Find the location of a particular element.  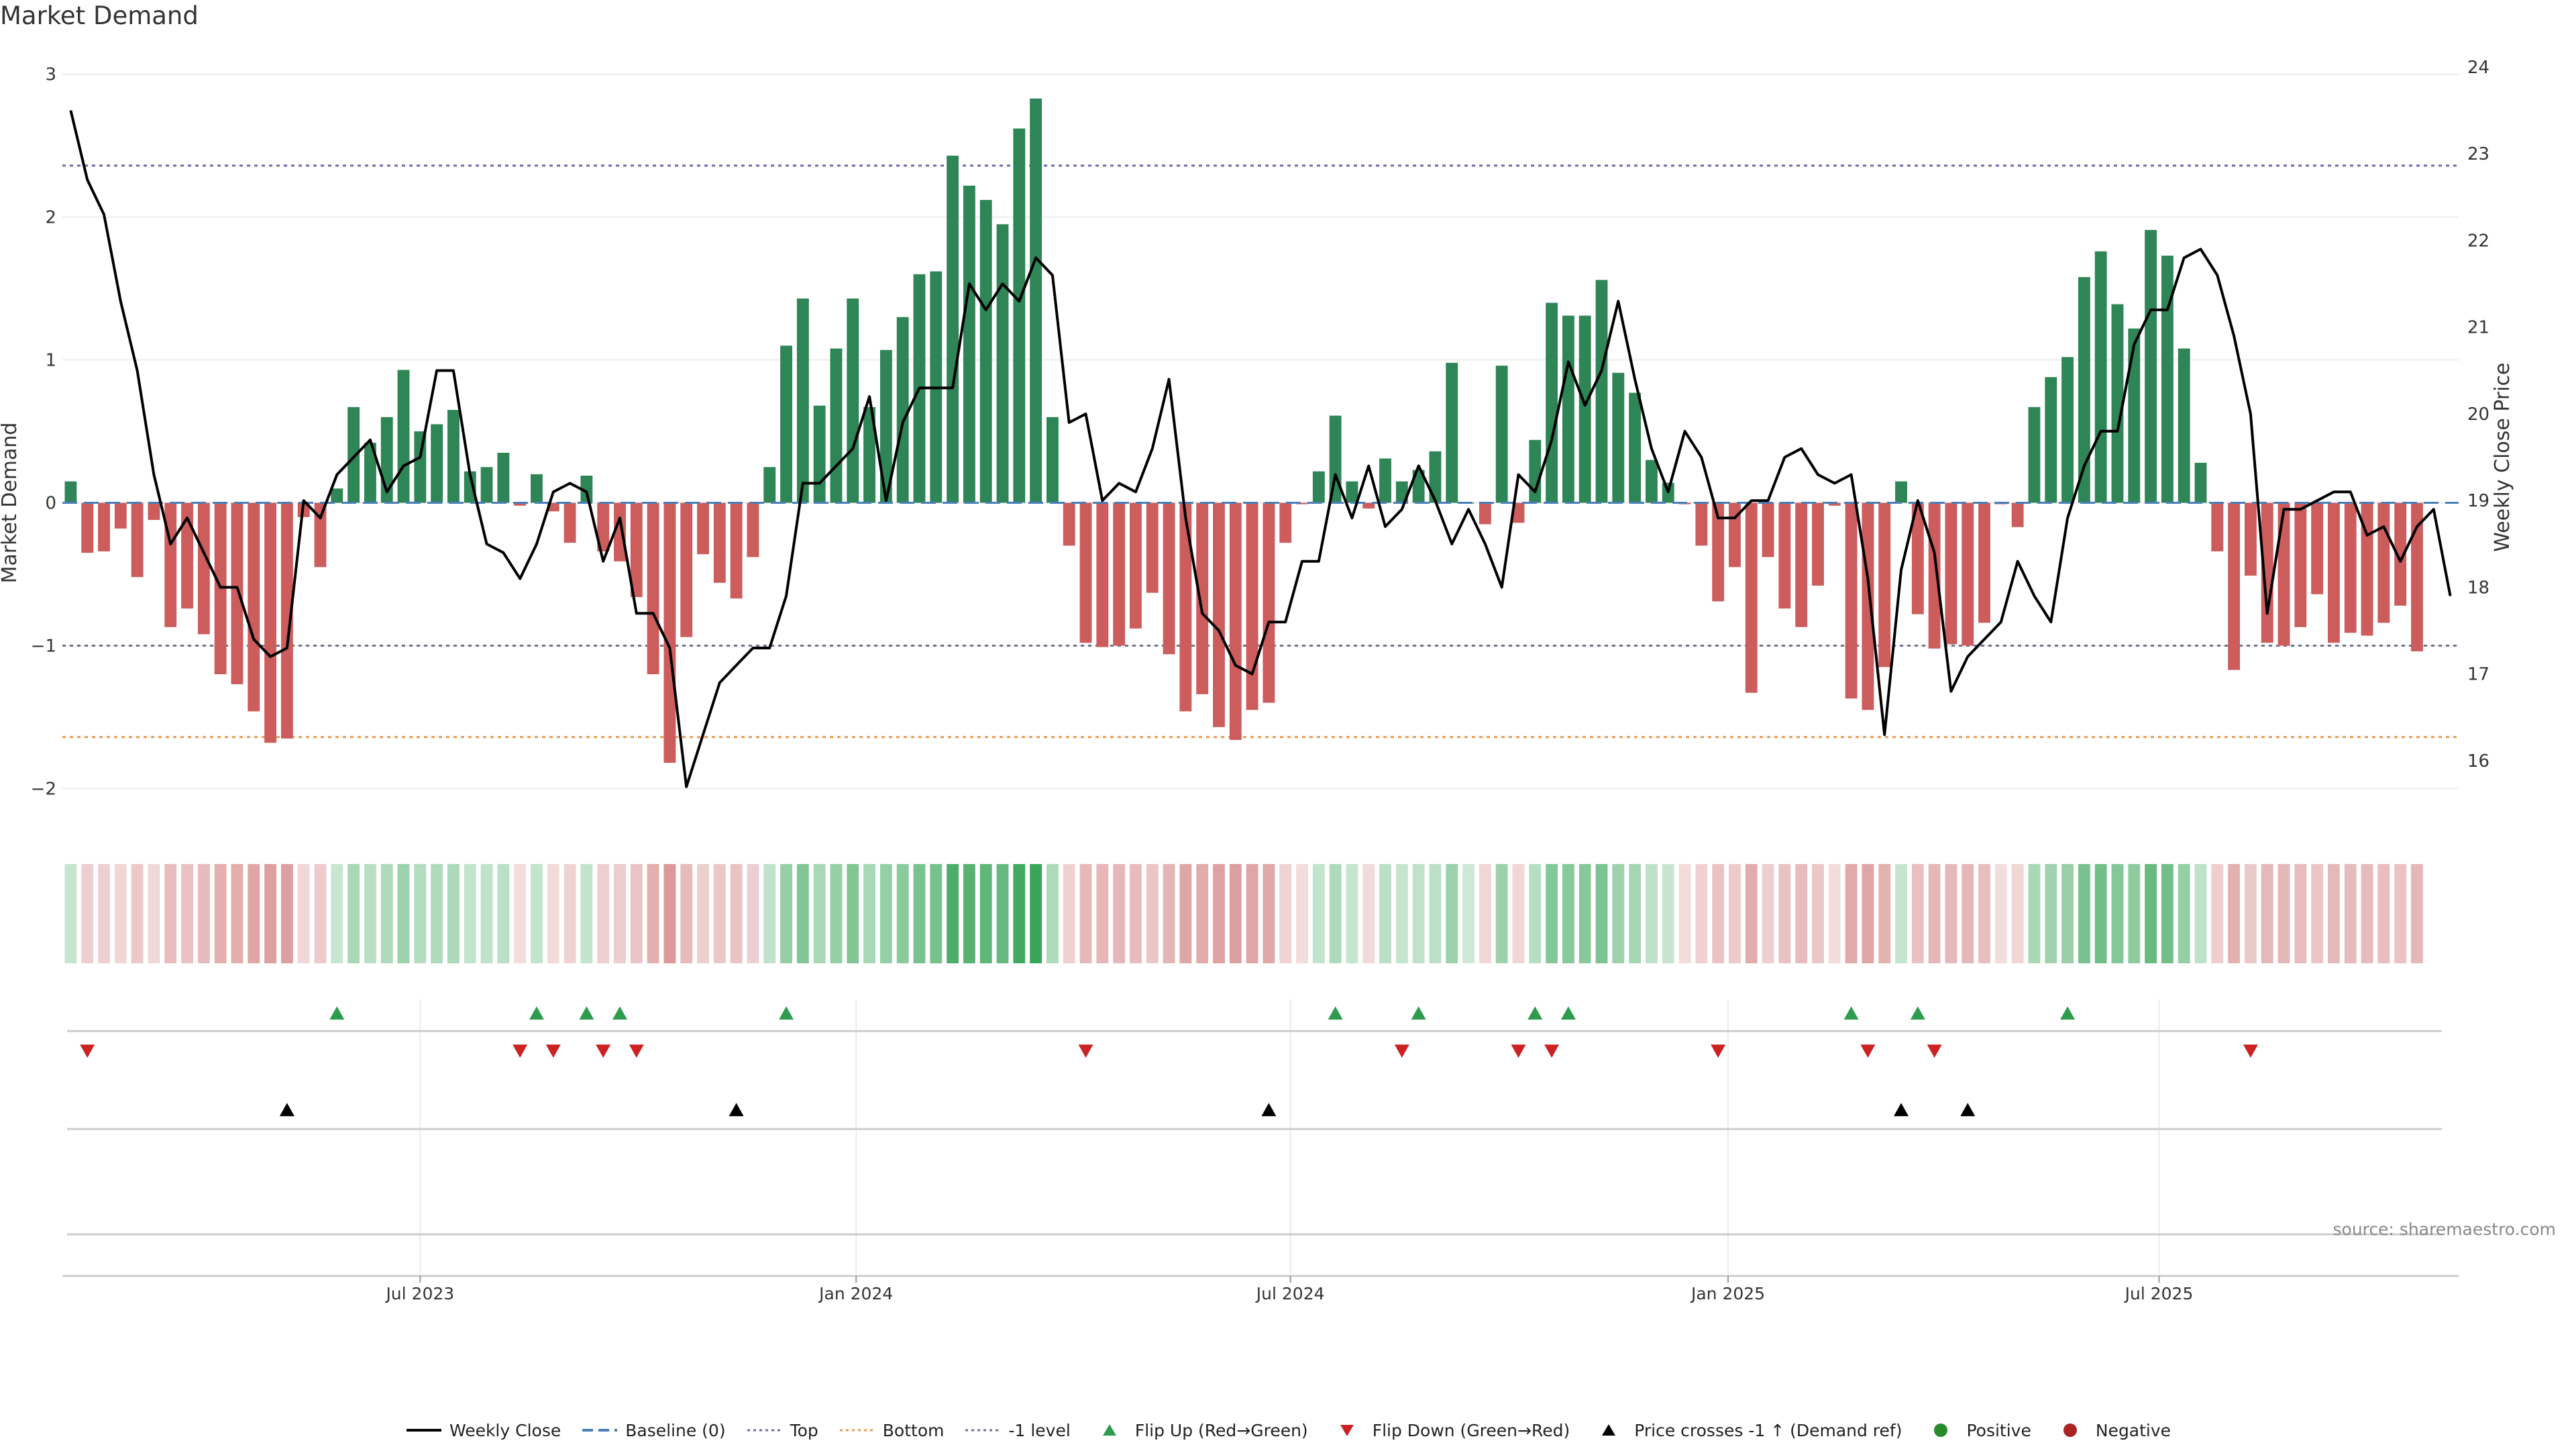

legend-label: Price crosses -1 ↑ (Demand ref) is located at coordinates (1768, 1430).